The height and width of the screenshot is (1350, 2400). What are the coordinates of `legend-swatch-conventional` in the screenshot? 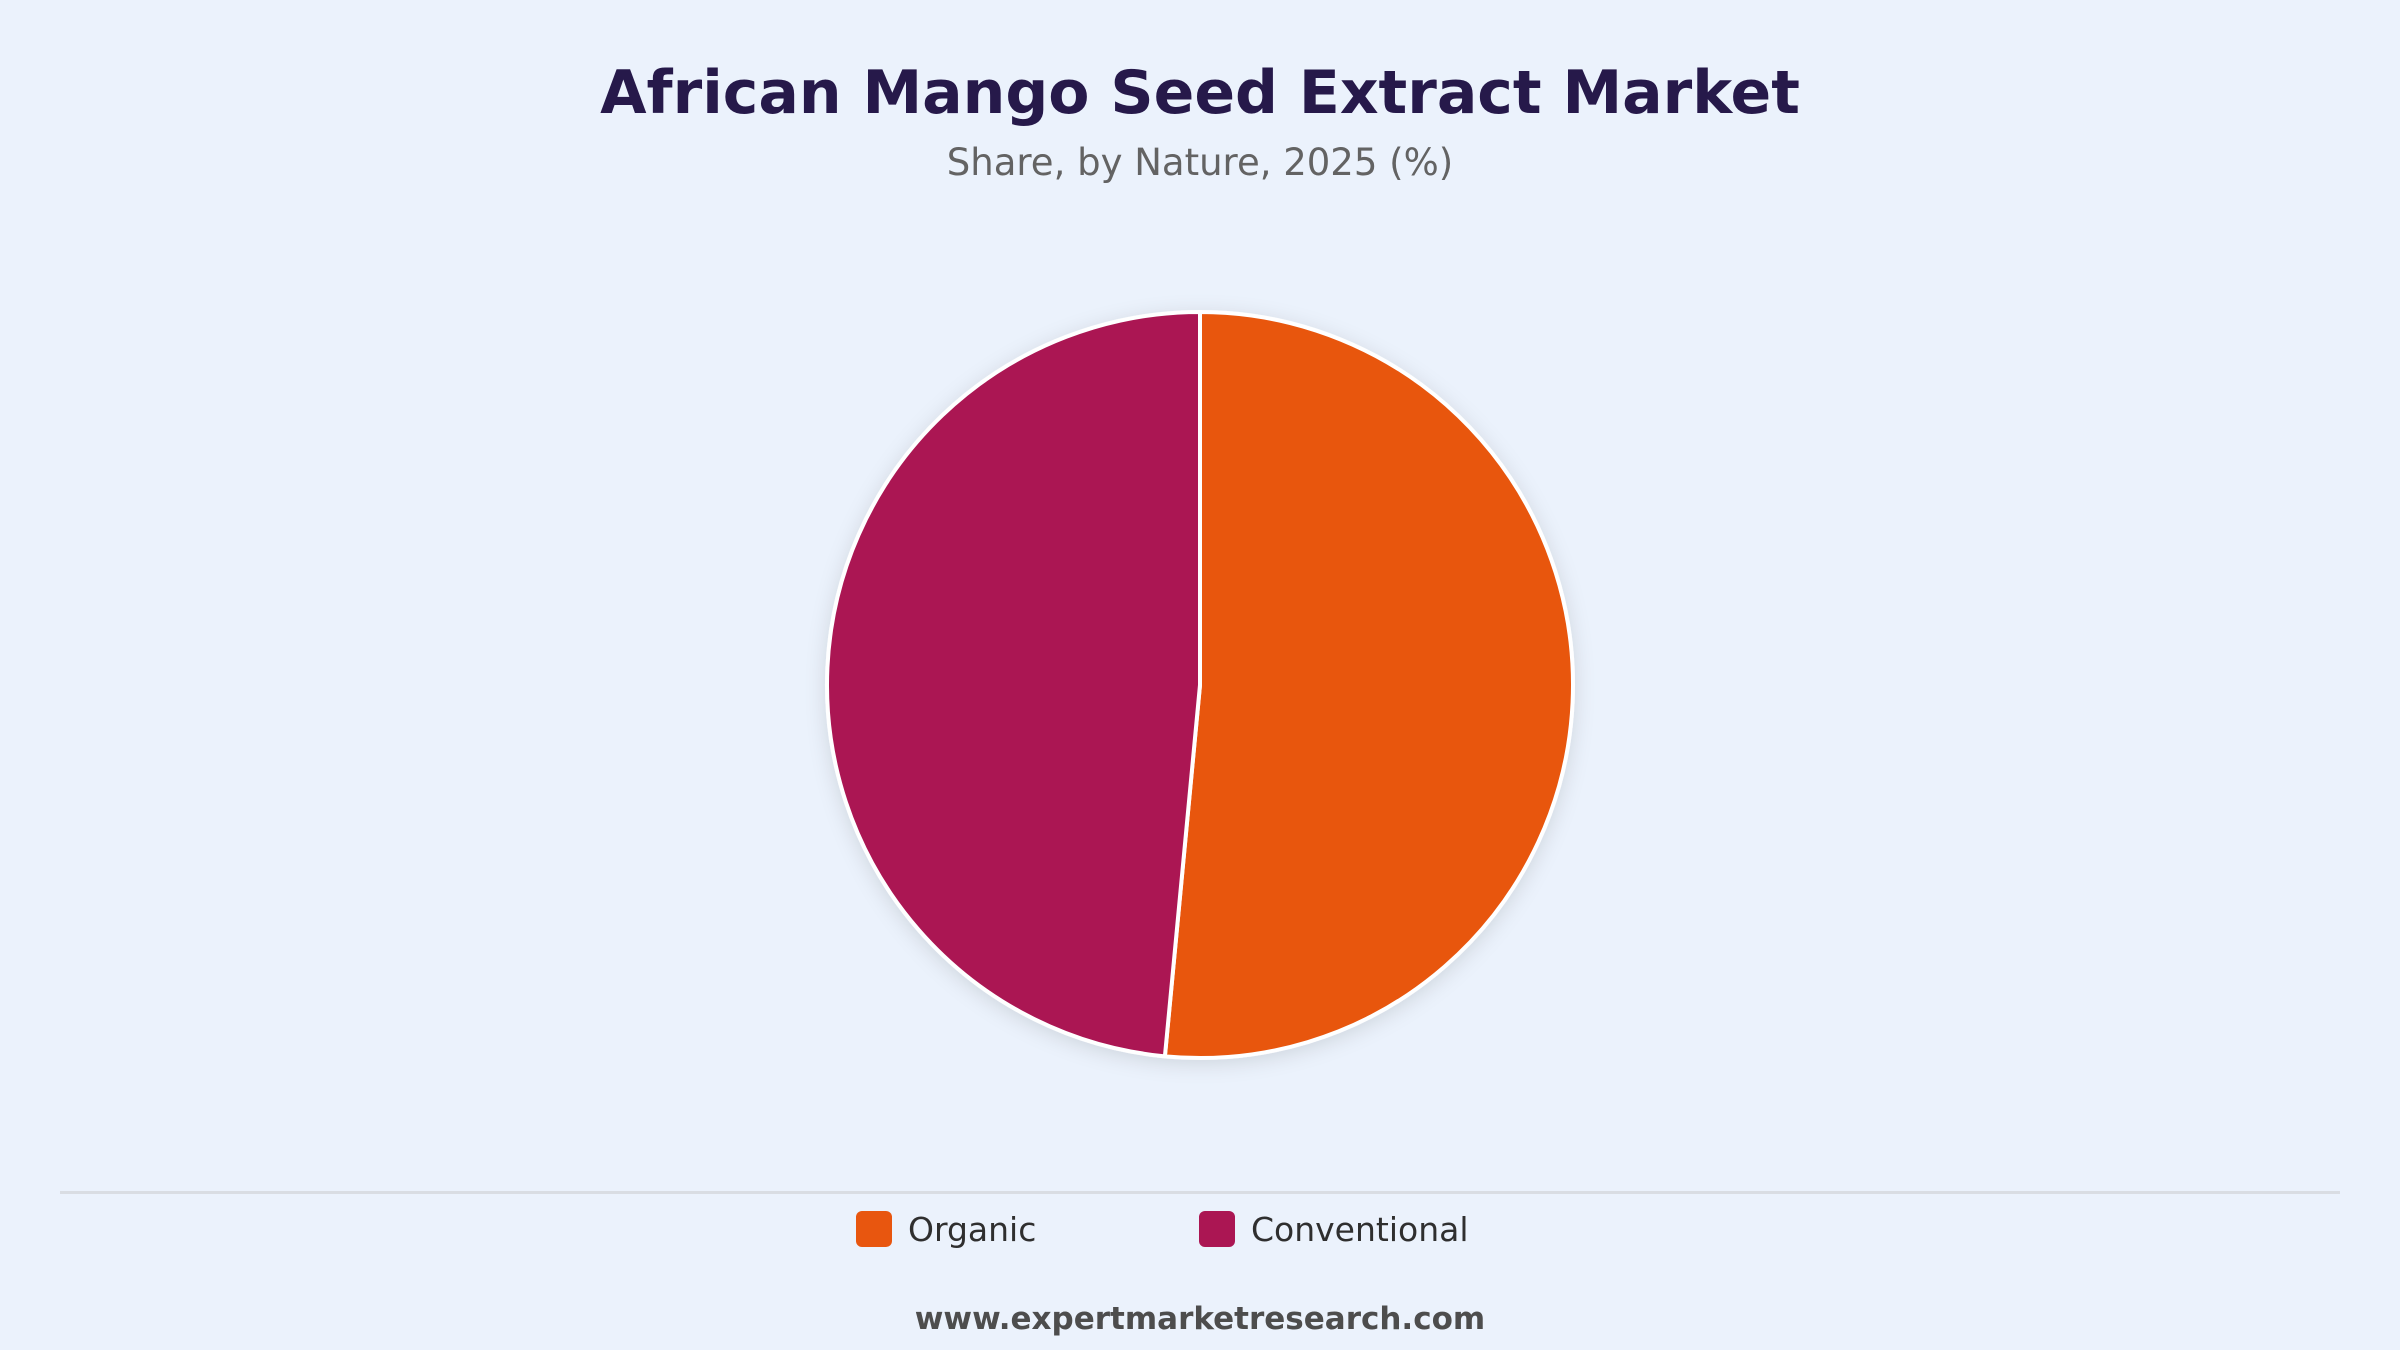 It's located at (1217, 1229).